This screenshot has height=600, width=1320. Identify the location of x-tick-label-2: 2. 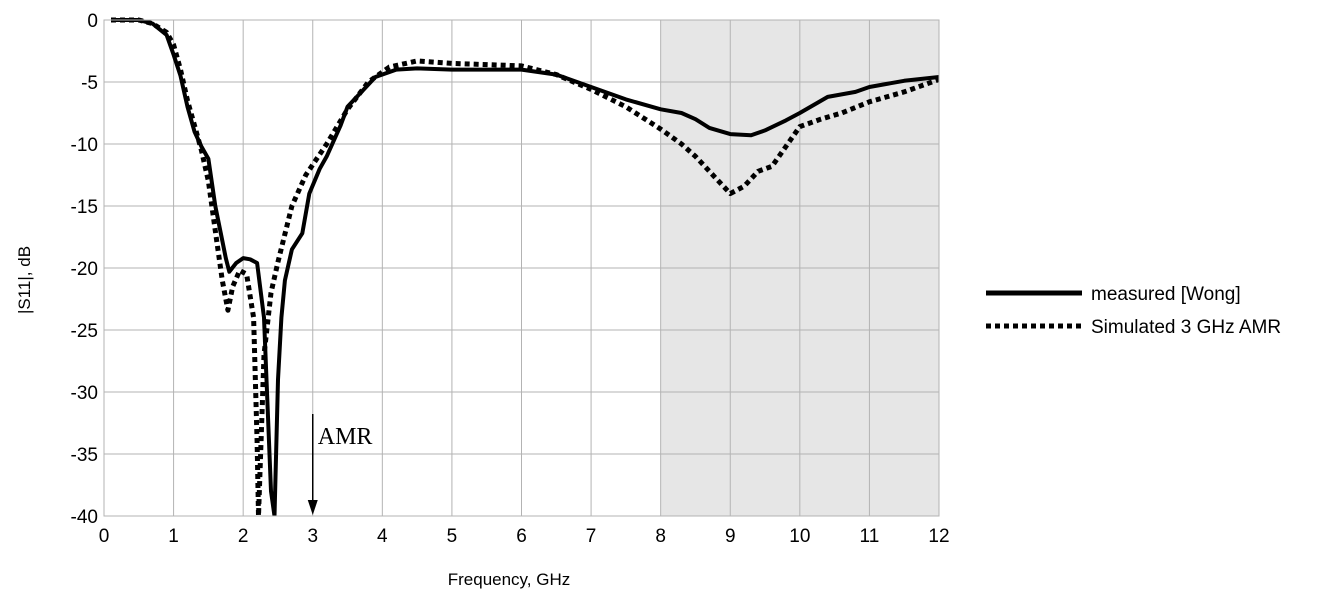
(243, 536).